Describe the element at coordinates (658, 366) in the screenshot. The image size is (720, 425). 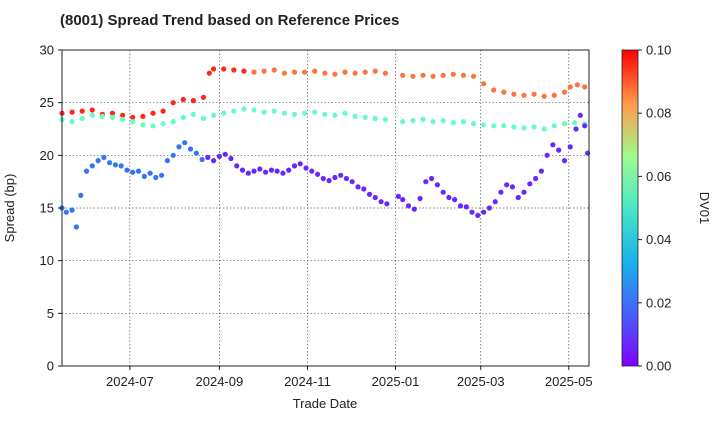
I see `colorbar-tick-label: 0.00` at that location.